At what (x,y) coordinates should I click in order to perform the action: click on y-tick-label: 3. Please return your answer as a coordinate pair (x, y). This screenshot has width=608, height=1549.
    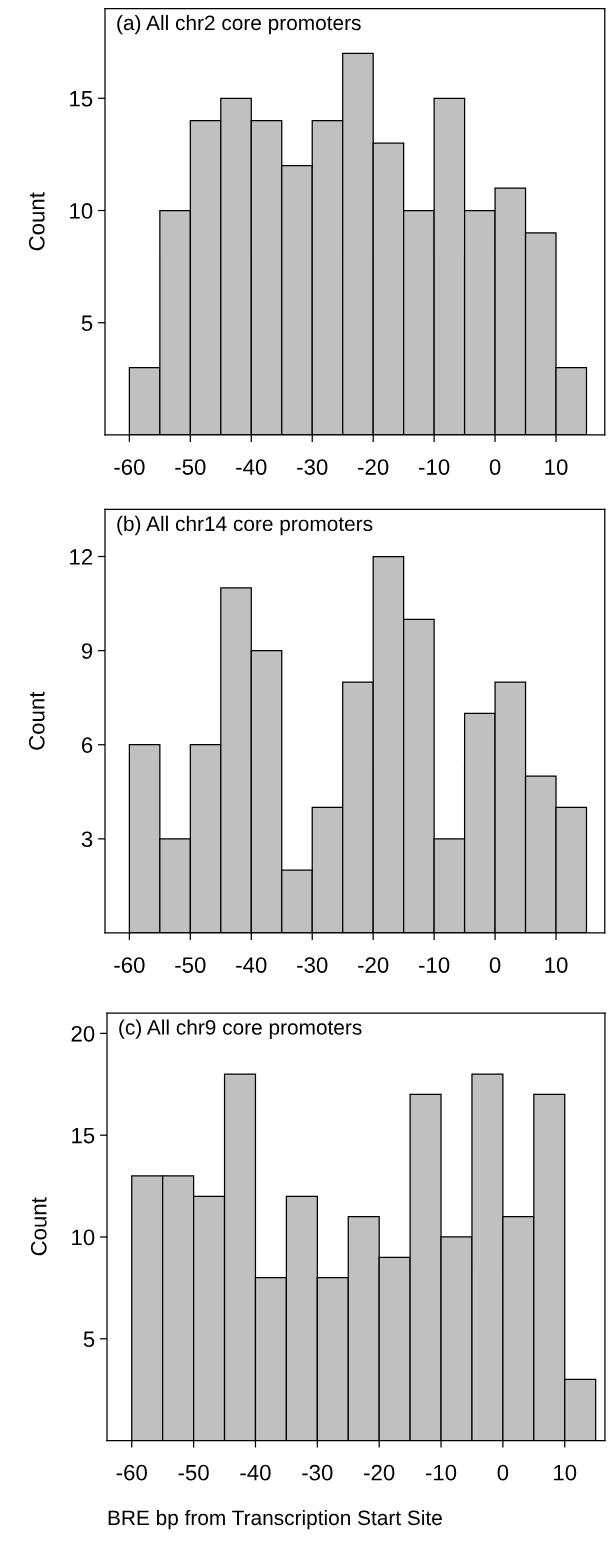
    Looking at the image, I should click on (87, 839).